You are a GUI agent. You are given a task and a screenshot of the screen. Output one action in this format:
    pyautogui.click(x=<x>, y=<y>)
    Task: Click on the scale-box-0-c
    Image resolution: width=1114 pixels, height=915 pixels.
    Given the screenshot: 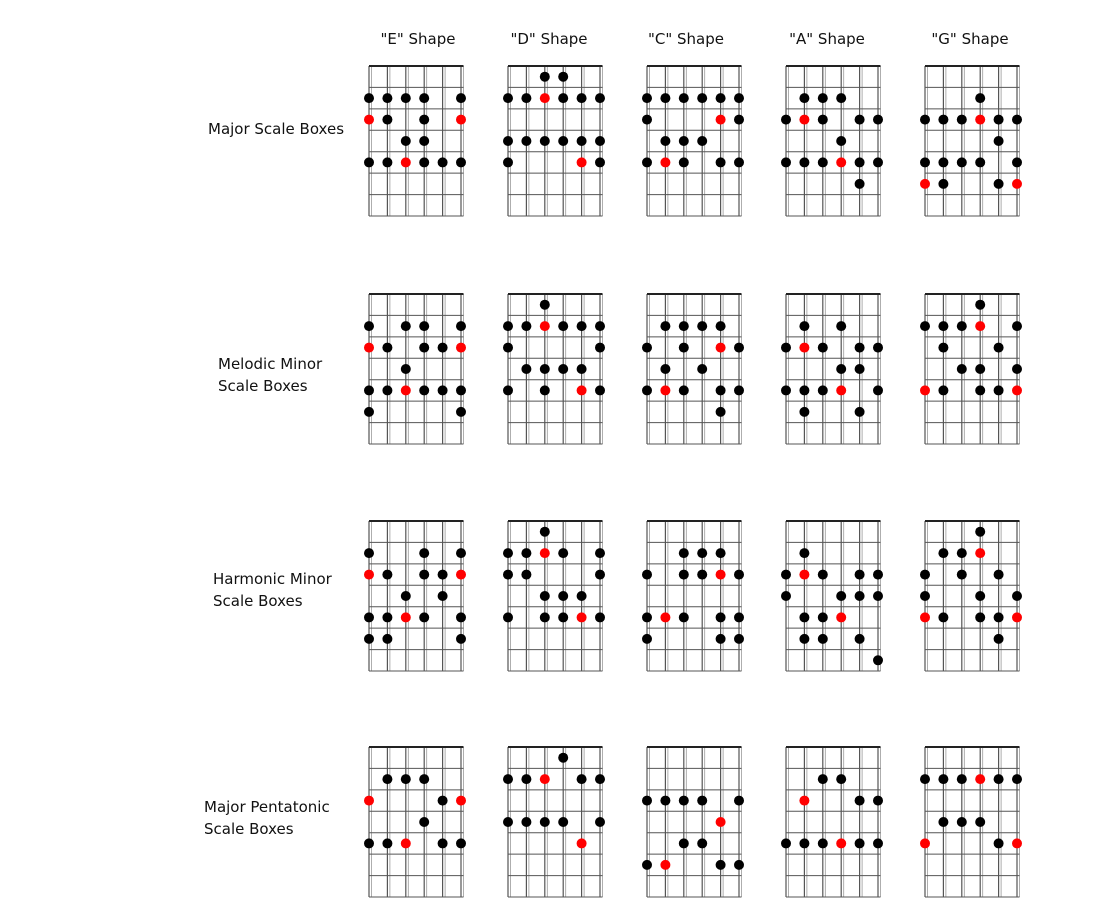 What is the action you would take?
    pyautogui.click(x=693, y=141)
    